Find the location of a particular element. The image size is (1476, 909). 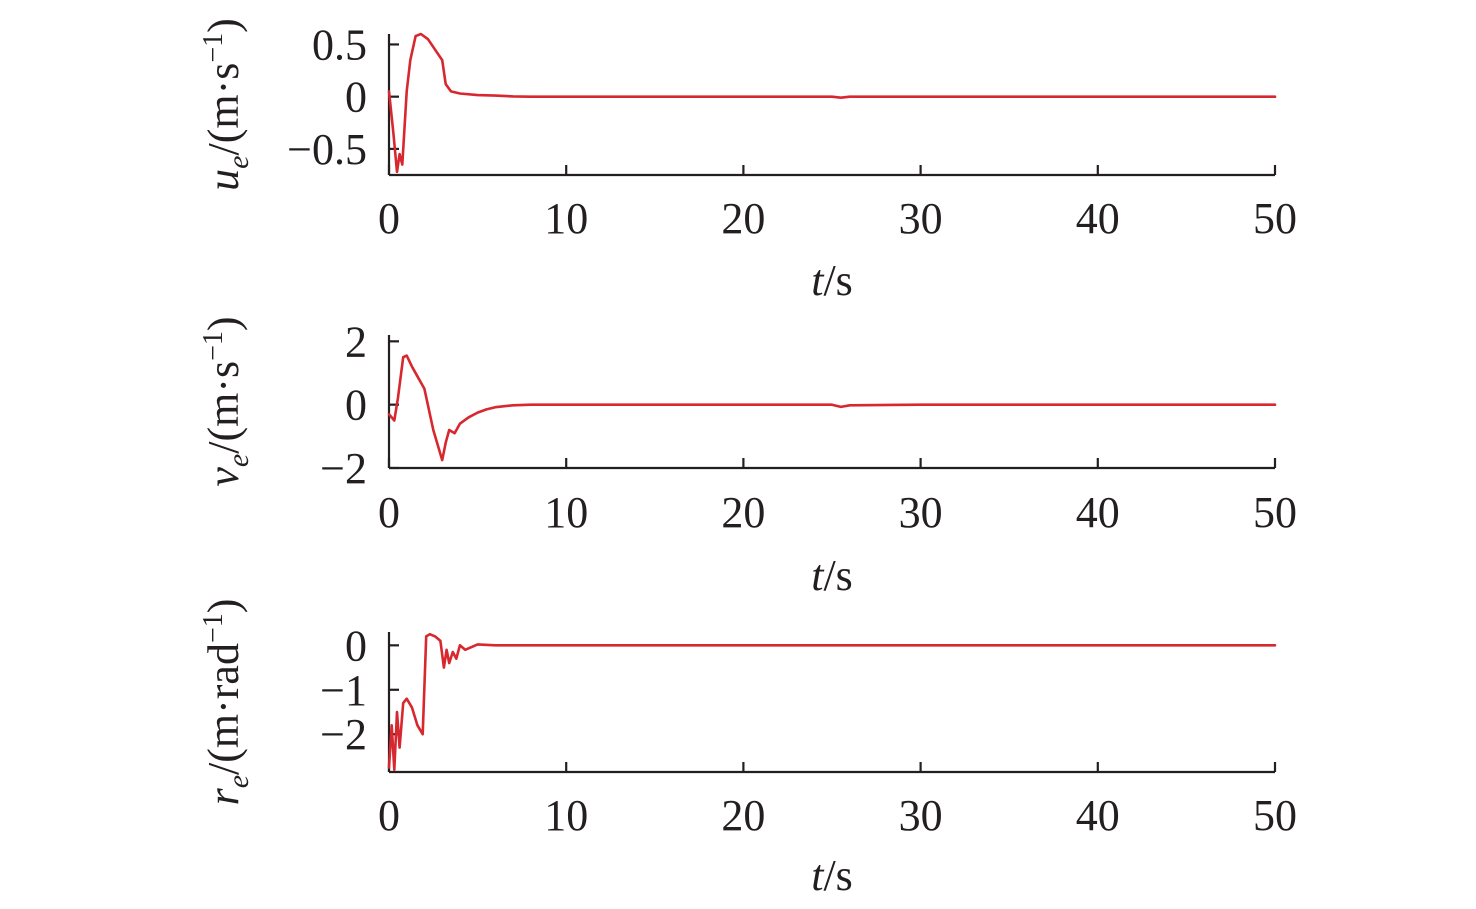

series-line-re is located at coordinates (832, 702).